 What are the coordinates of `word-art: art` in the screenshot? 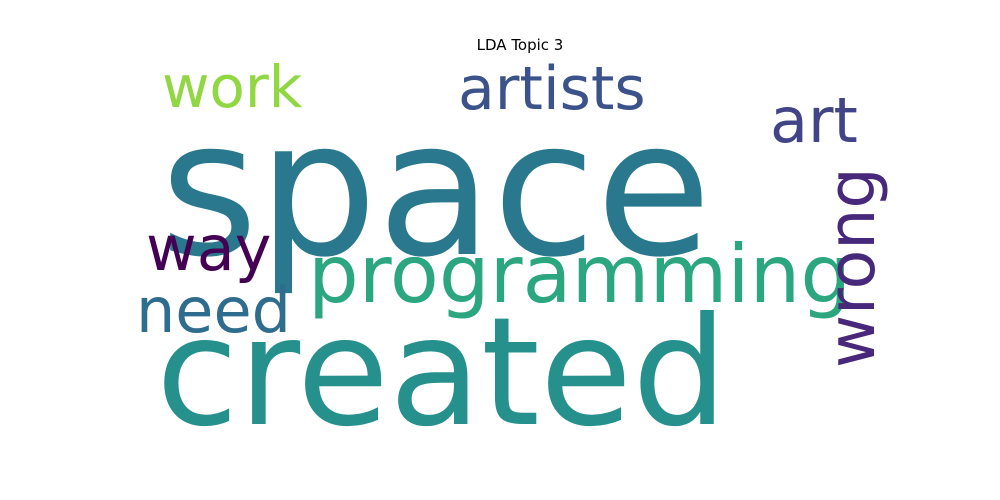 It's located at (814, 120).